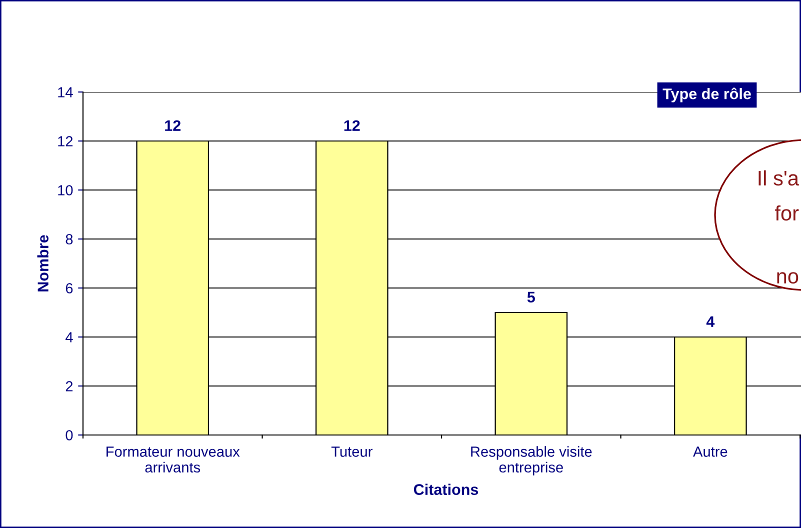 The image size is (801, 528). Describe the element at coordinates (69, 386) in the screenshot. I see `y-tick-label: 2` at that location.